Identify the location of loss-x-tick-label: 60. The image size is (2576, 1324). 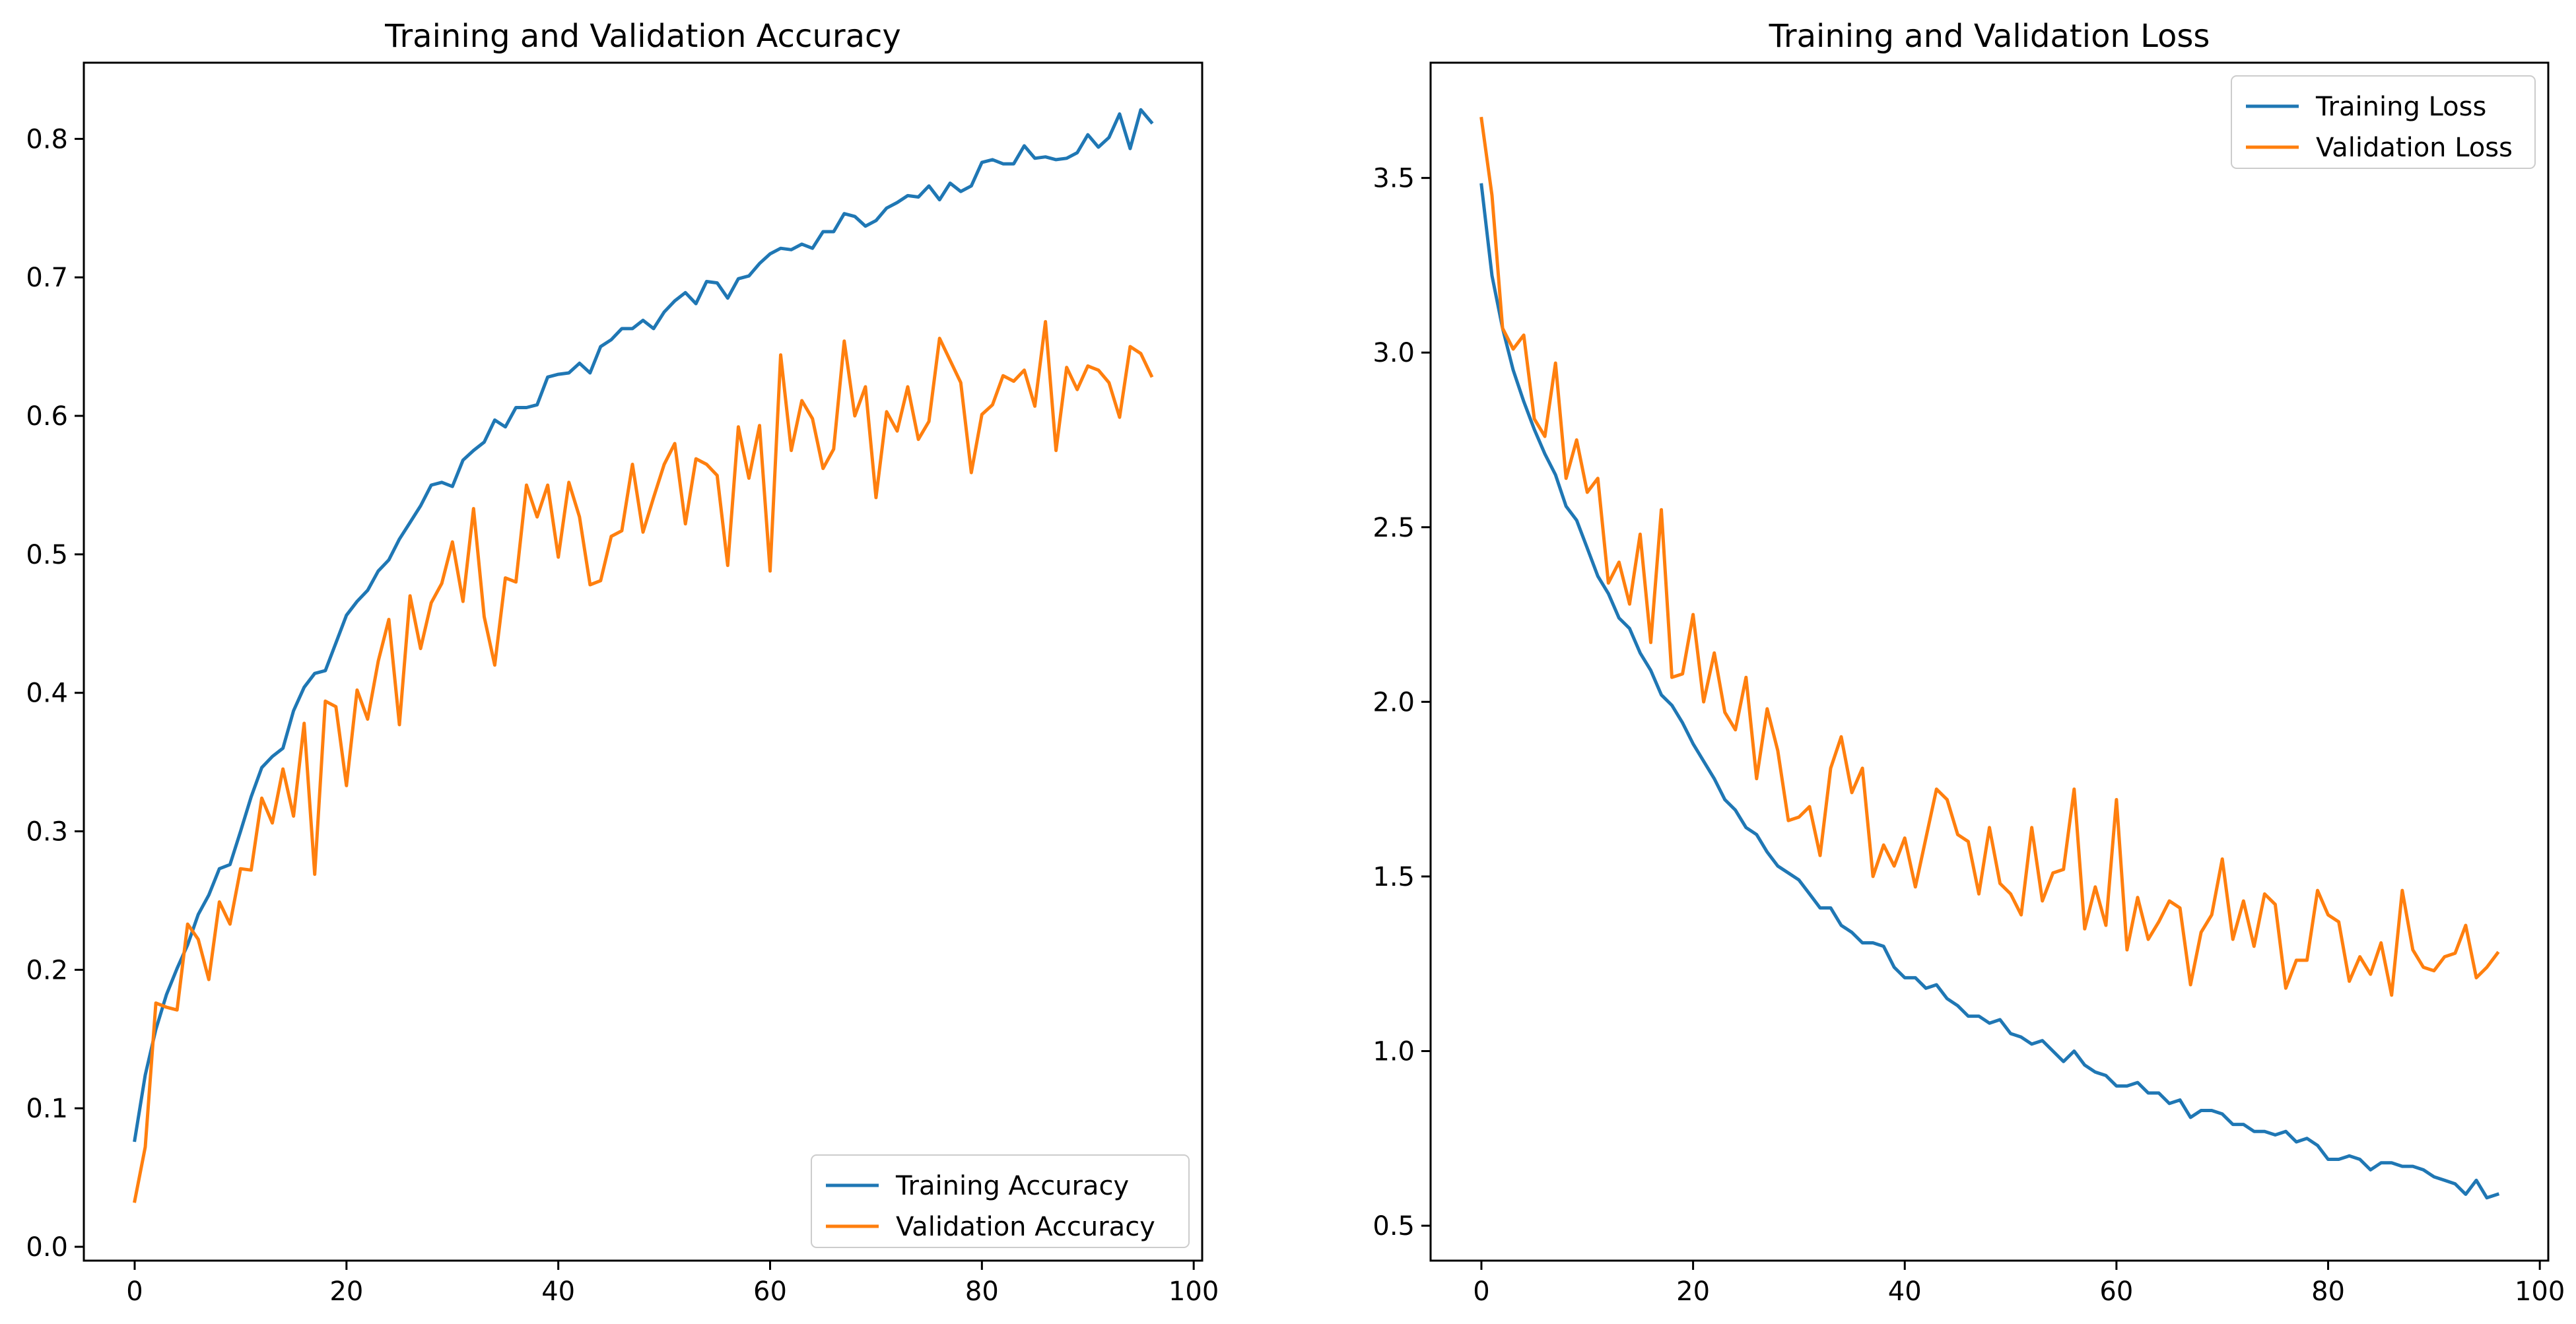
(2116, 1291).